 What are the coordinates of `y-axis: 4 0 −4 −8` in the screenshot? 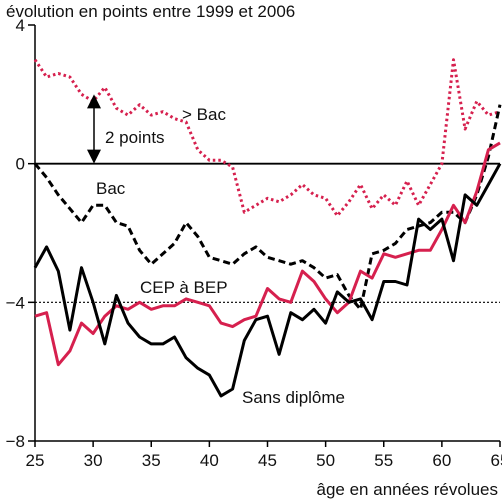 It's located at (21, 233).